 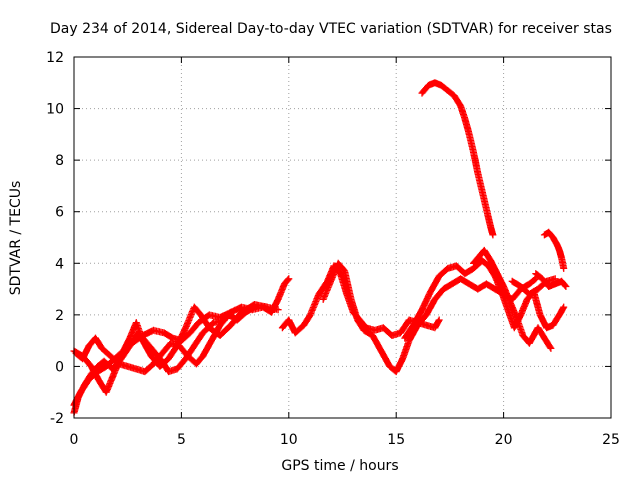 What do you see at coordinates (74, 440) in the screenshot?
I see `x-tick-label: 0` at bounding box center [74, 440].